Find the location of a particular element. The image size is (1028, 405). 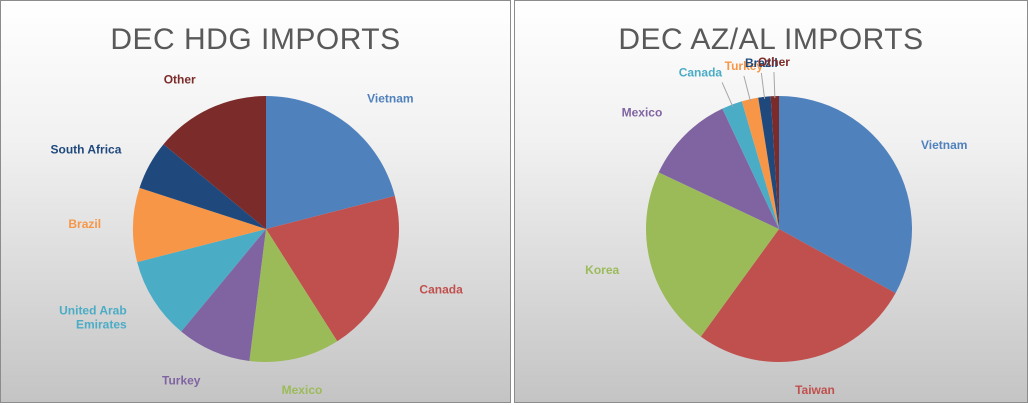

azal-slice-mexico is located at coordinates (718, 168).